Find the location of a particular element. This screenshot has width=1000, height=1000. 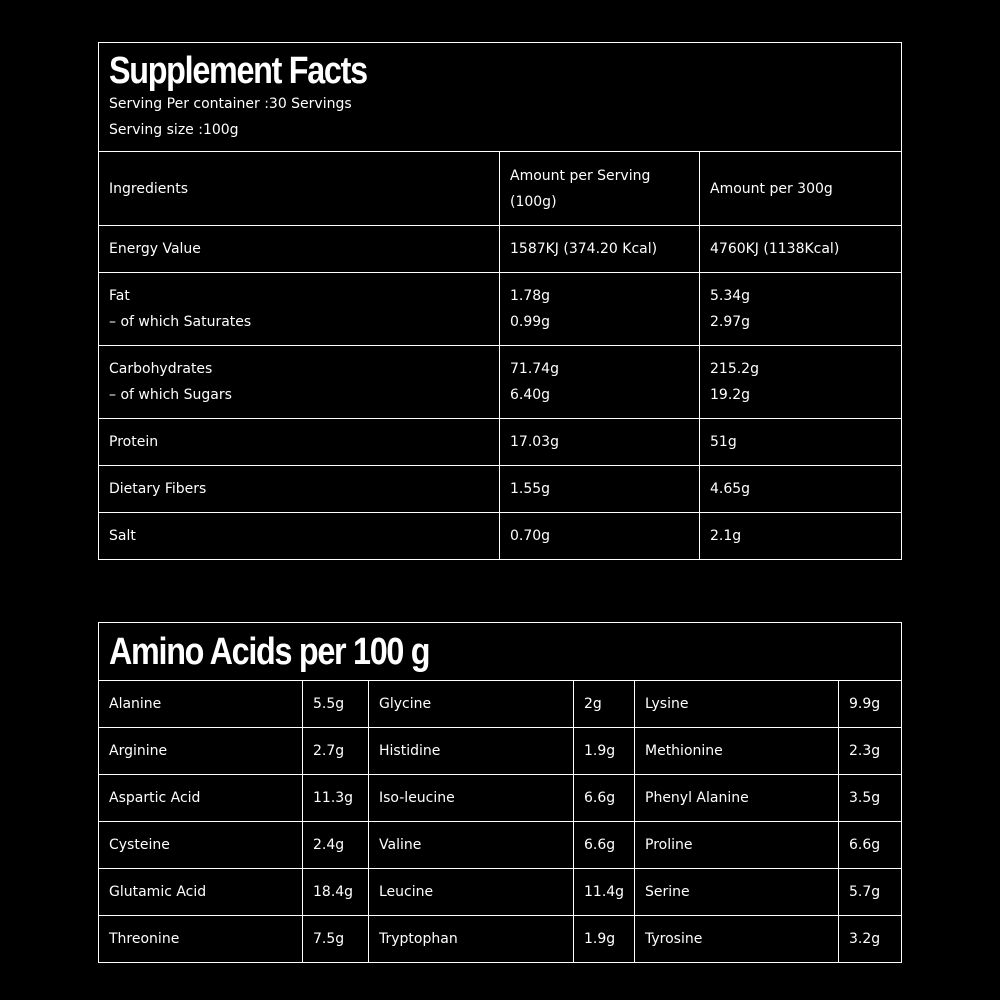

amino-name: Aspartic Acid is located at coordinates (200, 798).